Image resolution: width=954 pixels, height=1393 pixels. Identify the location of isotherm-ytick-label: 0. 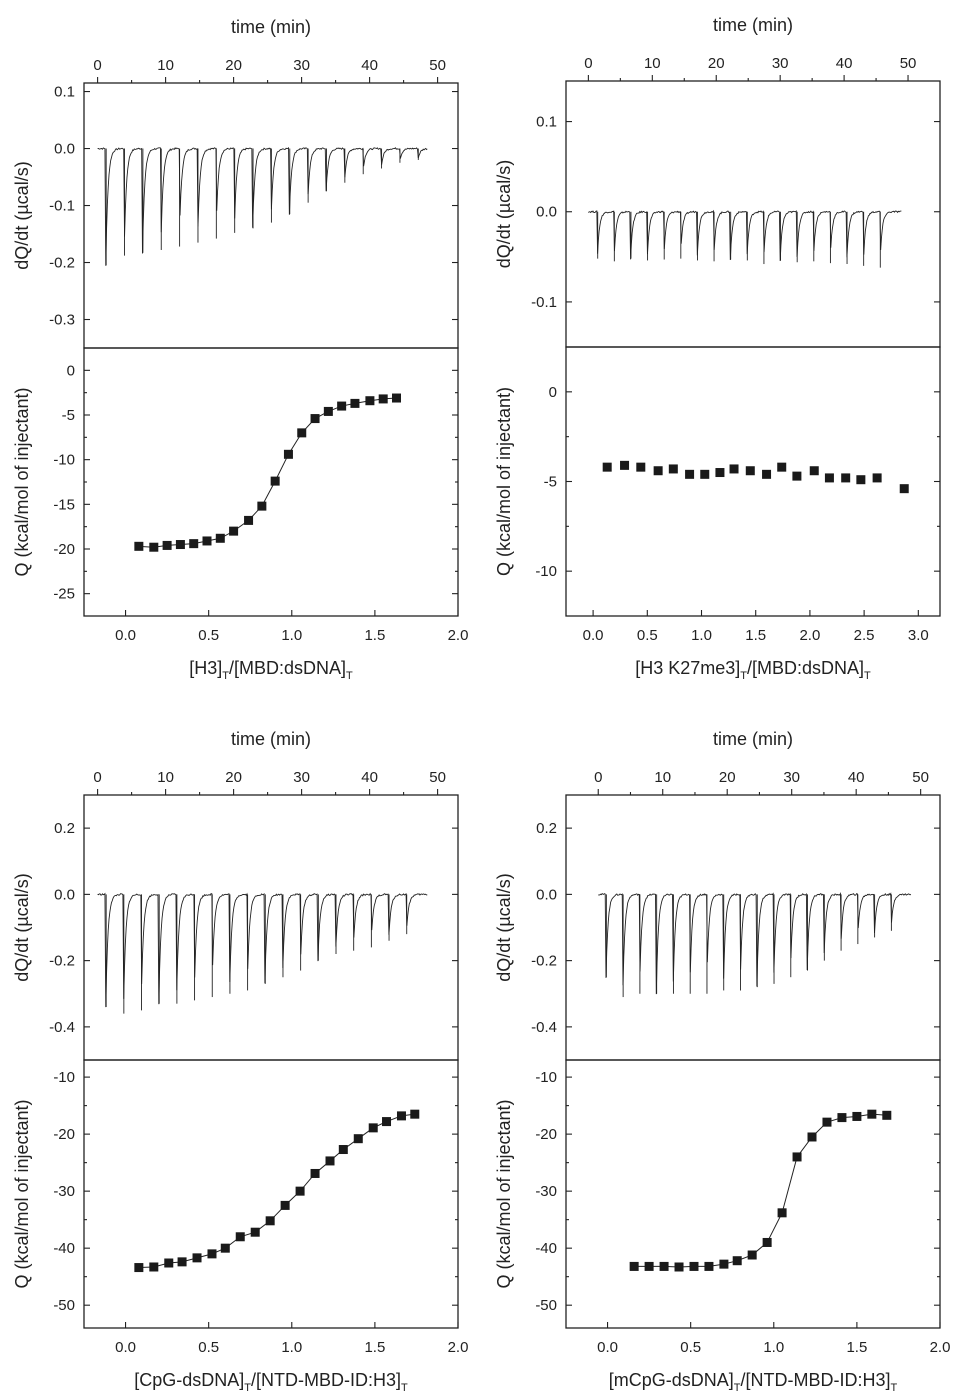
(71, 370).